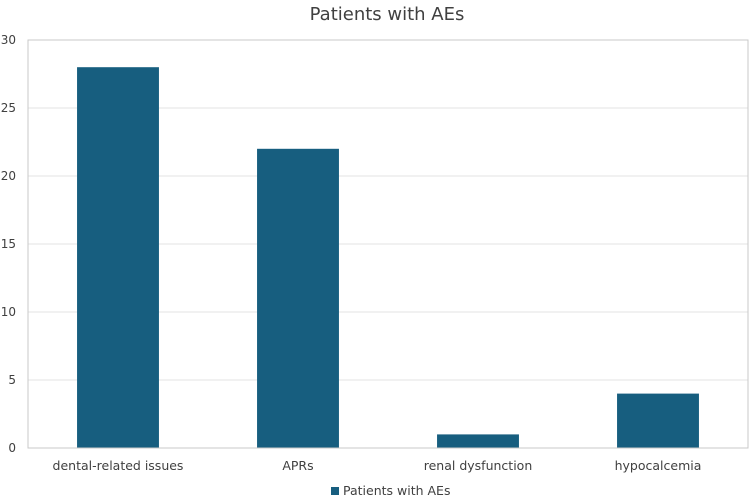 The height and width of the screenshot is (501, 750). Describe the element at coordinates (12, 380) in the screenshot. I see `y-tick-label: 5` at that location.